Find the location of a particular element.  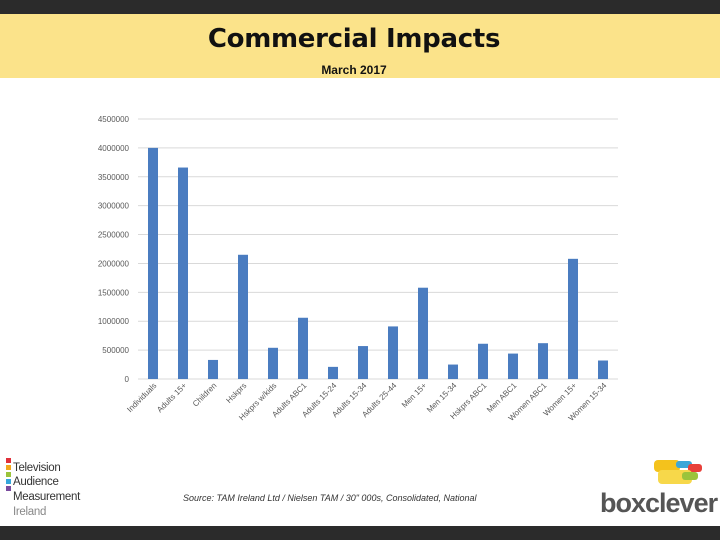

tam-logo-line-4: Ireland is located at coordinates (30, 512).